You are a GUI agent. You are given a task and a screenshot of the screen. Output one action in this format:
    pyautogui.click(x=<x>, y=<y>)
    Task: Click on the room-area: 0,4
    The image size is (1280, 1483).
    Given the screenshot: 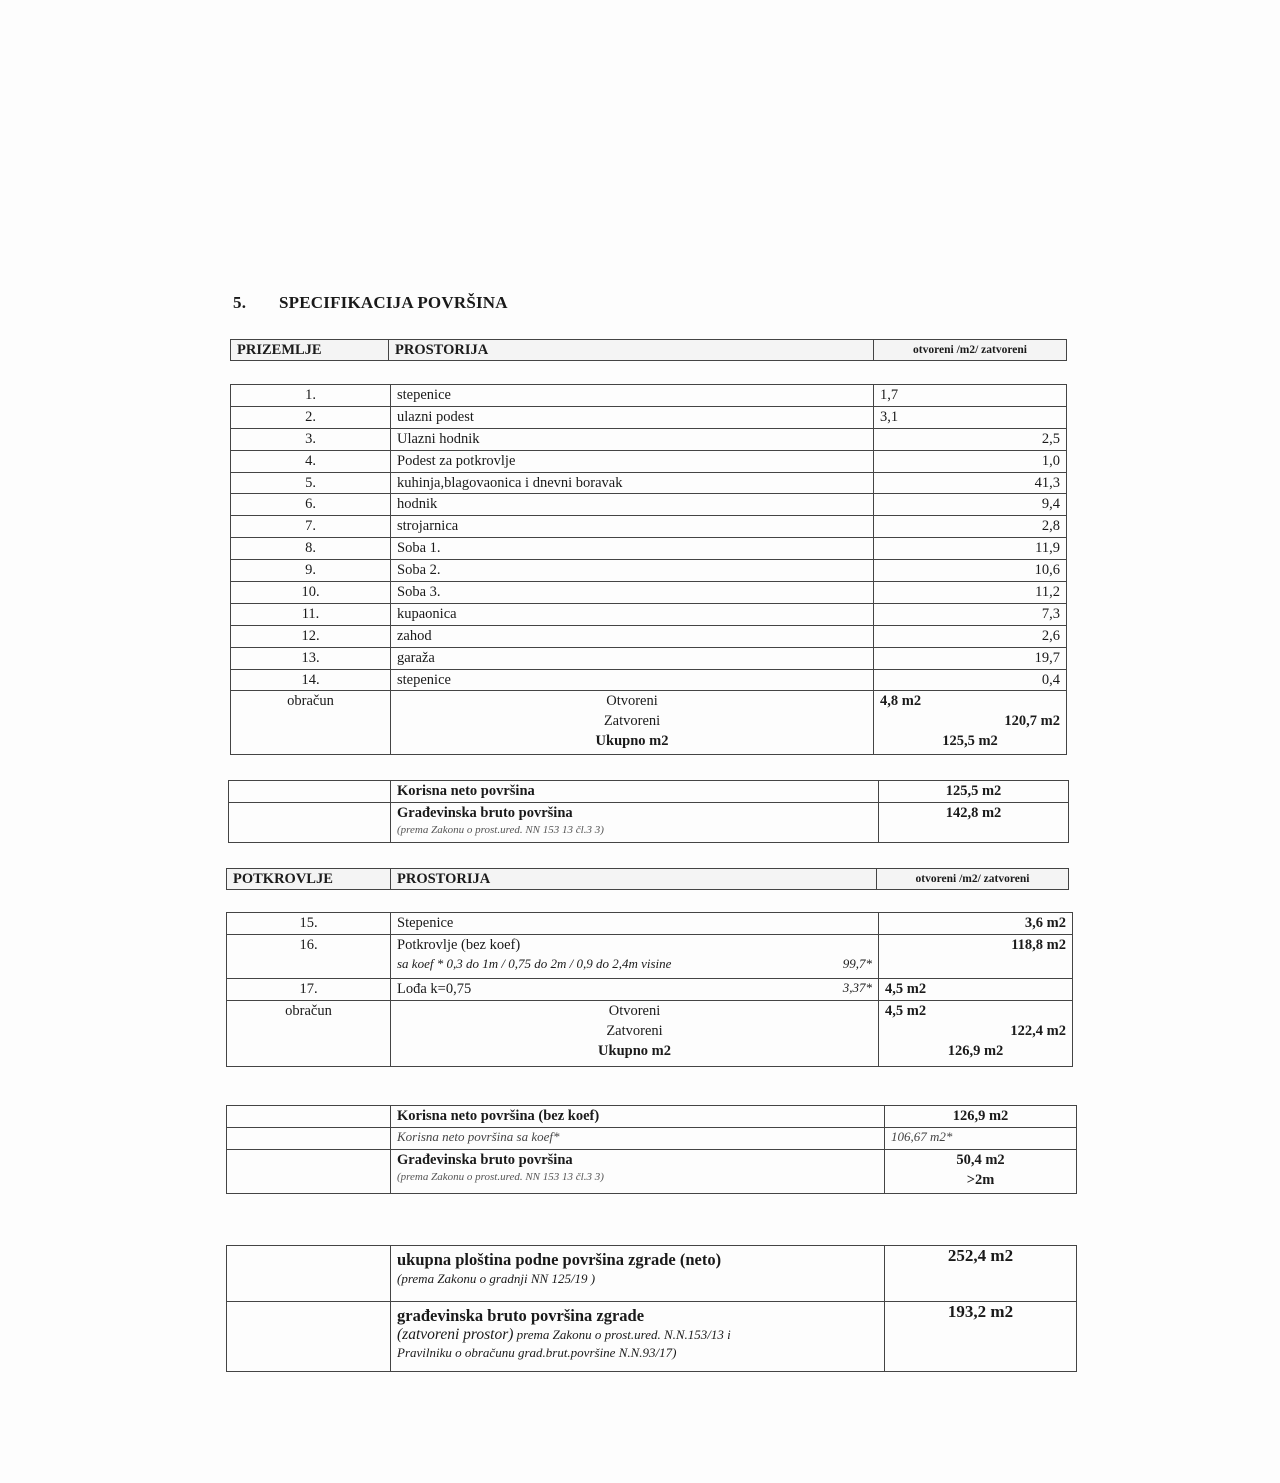 What is the action you would take?
    pyautogui.click(x=970, y=680)
    